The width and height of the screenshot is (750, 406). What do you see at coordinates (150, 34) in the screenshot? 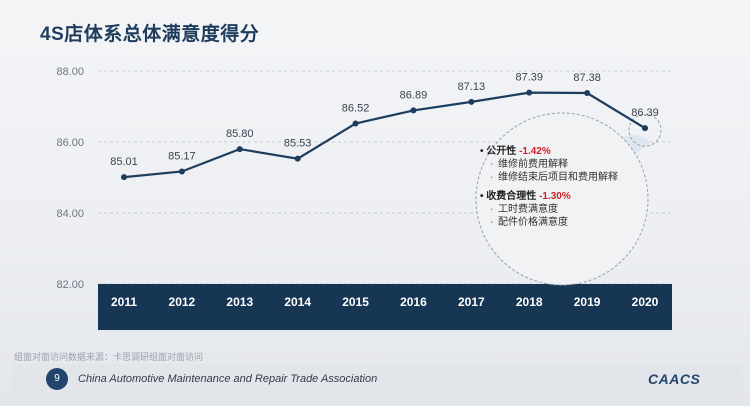
I see `page-title: 4S店体系总体满意度得分` at bounding box center [150, 34].